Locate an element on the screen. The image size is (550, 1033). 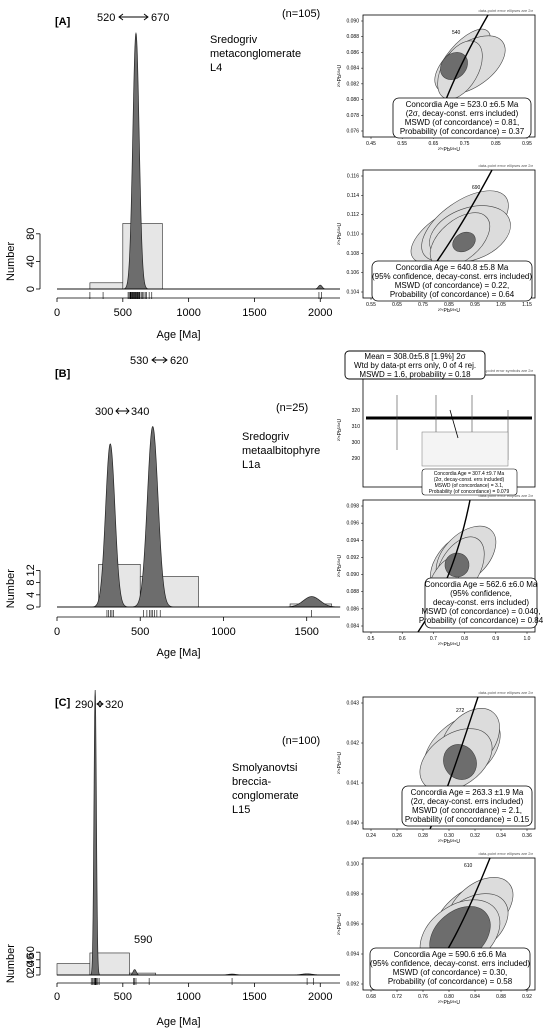
inset-result-line: (2σ, decay-const. errs included) is located at coordinates (469, 480).